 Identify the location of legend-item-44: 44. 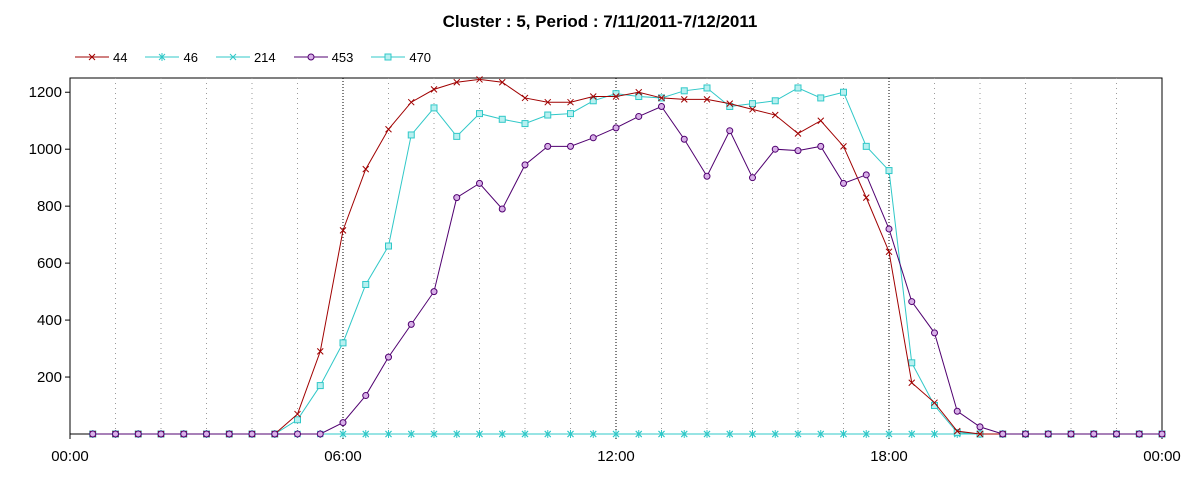
(101, 57).